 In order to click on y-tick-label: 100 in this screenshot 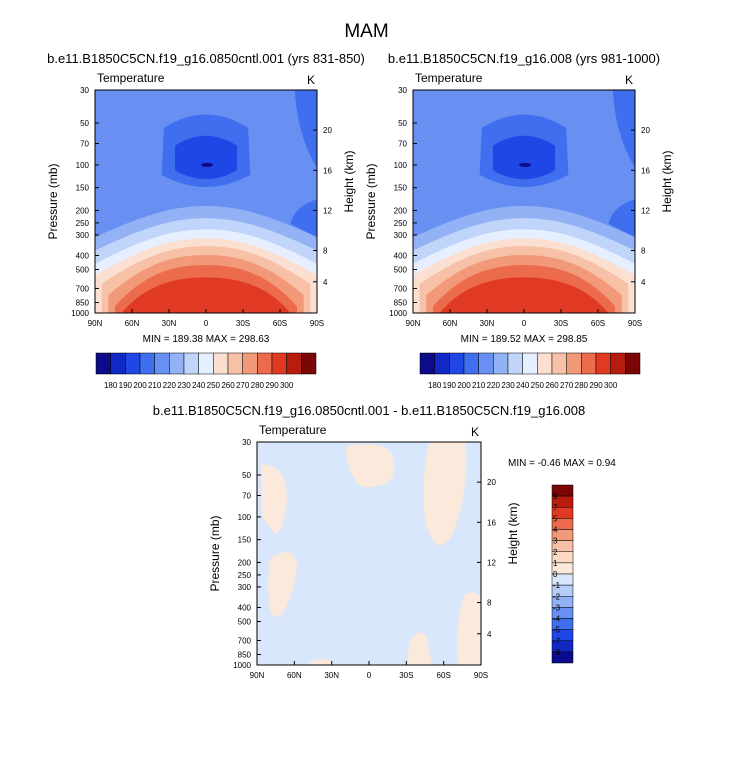, I will do `click(245, 517)`.